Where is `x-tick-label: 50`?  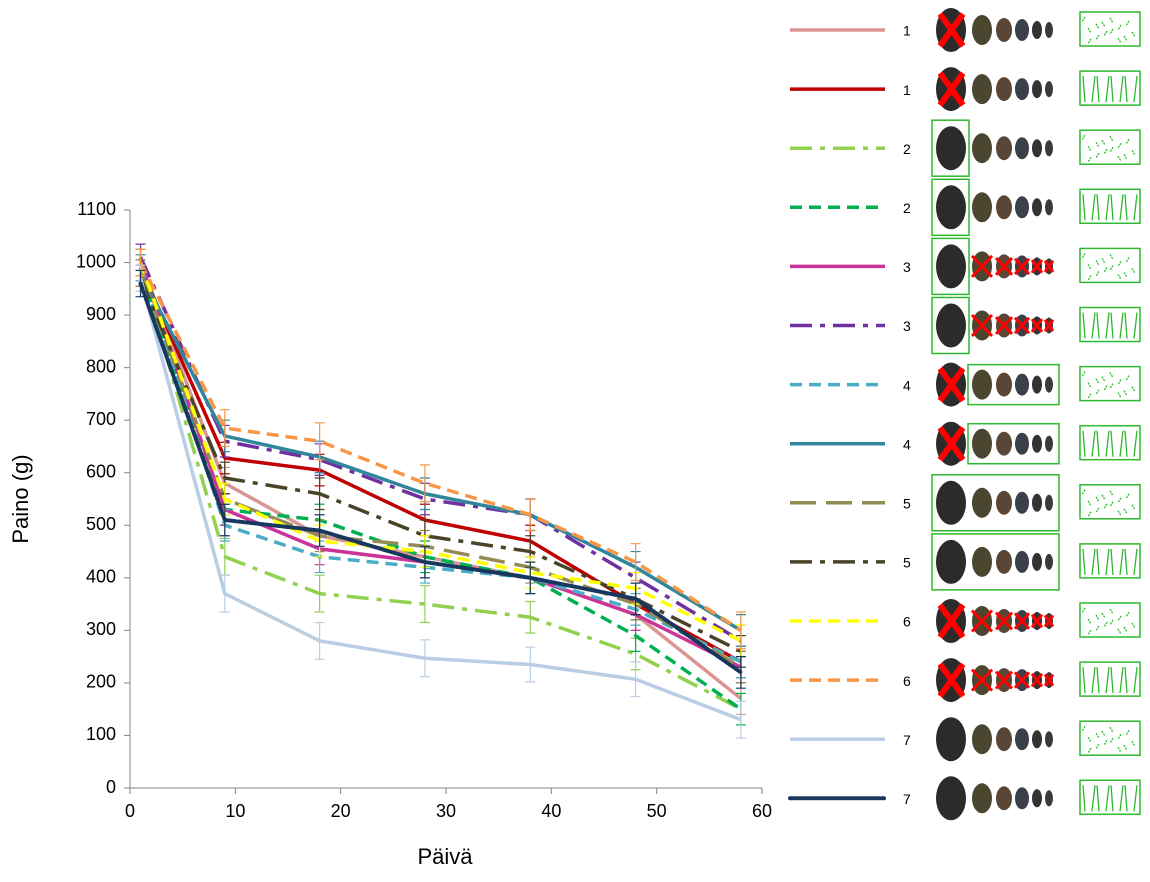
x-tick-label: 50 is located at coordinates (657, 811).